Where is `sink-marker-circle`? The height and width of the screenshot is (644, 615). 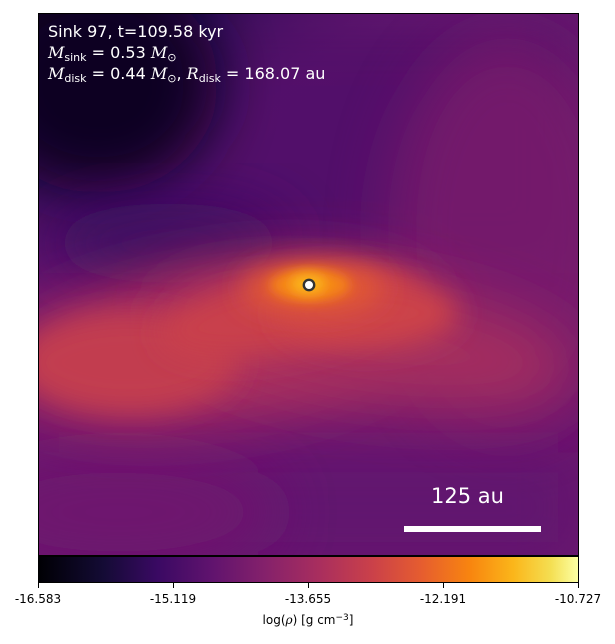 sink-marker-circle is located at coordinates (309, 285).